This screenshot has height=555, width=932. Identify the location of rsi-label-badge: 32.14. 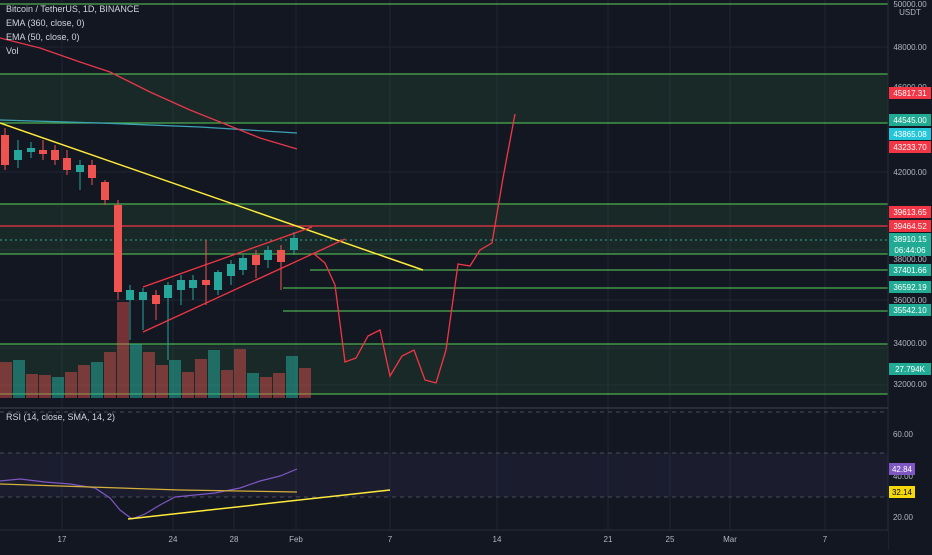
(902, 492).